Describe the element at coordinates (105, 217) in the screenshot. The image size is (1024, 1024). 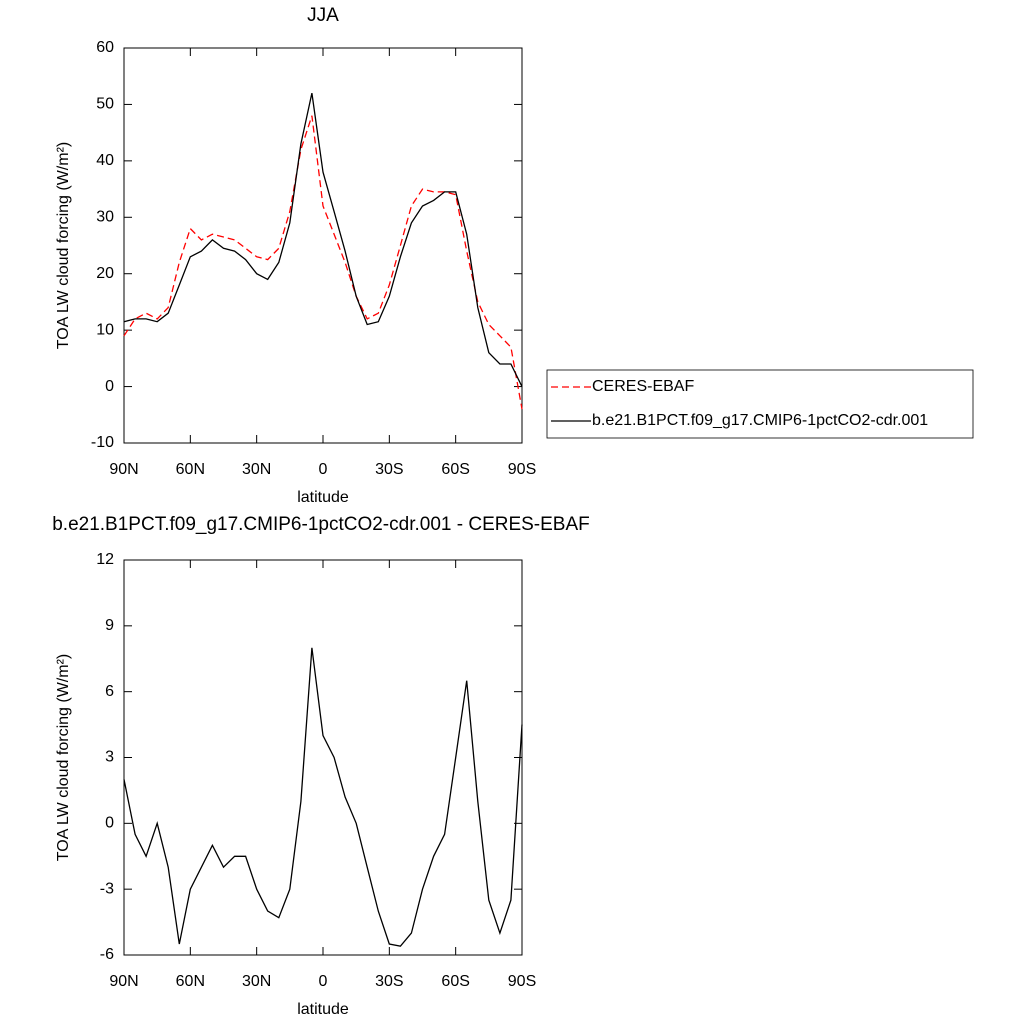
I see `y-tick-label: 30` at that location.